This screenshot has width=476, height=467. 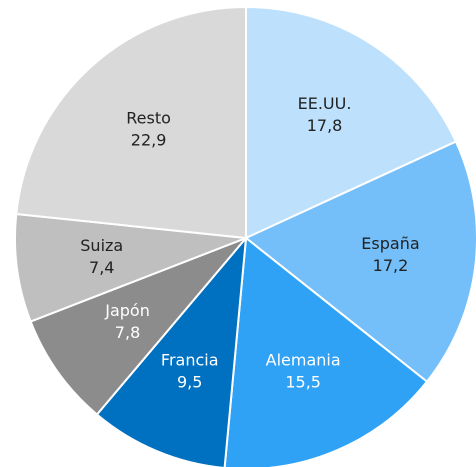 I want to click on pie-slice, so click(x=130, y=267).